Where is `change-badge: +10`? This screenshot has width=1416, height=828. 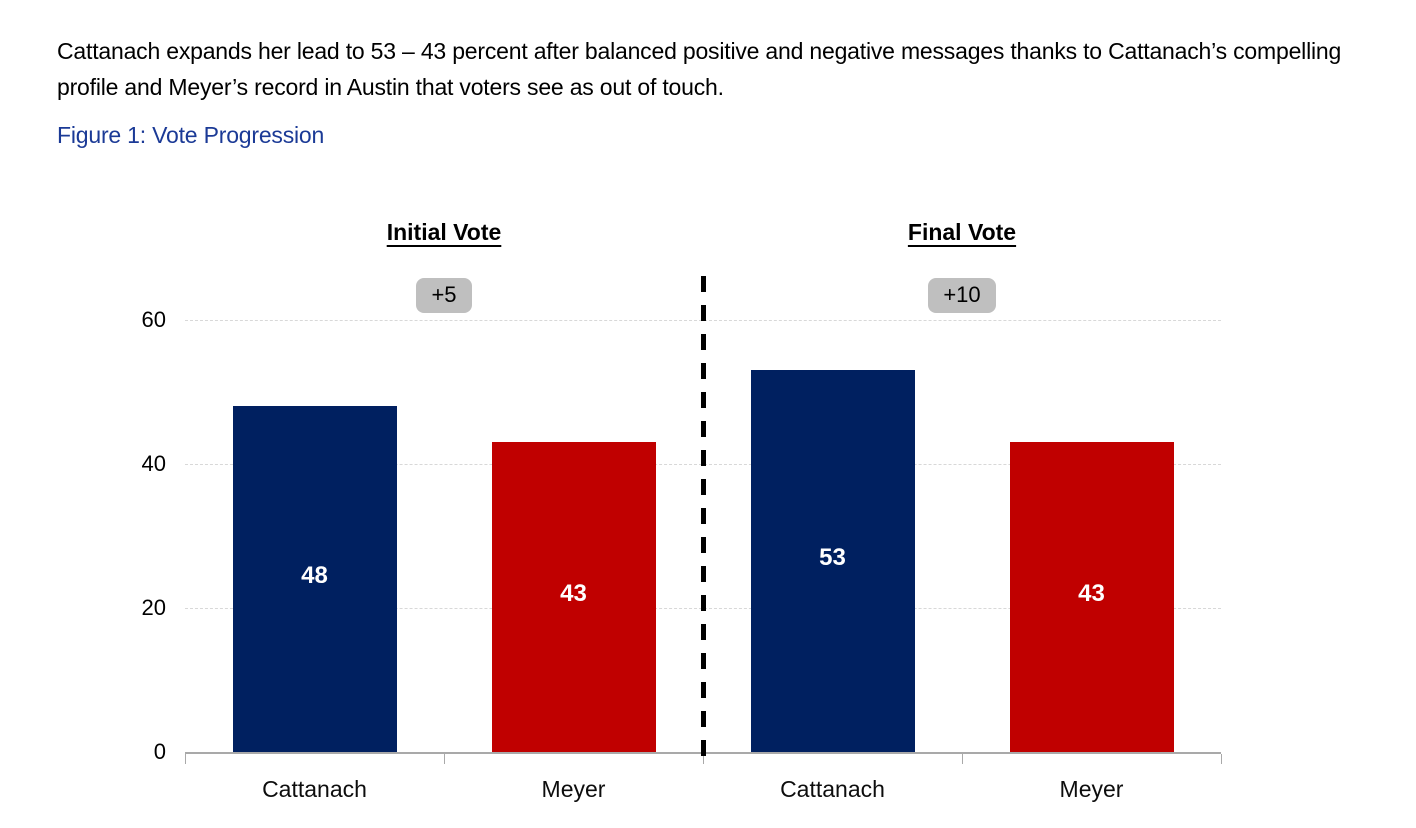 change-badge: +10 is located at coordinates (962, 295).